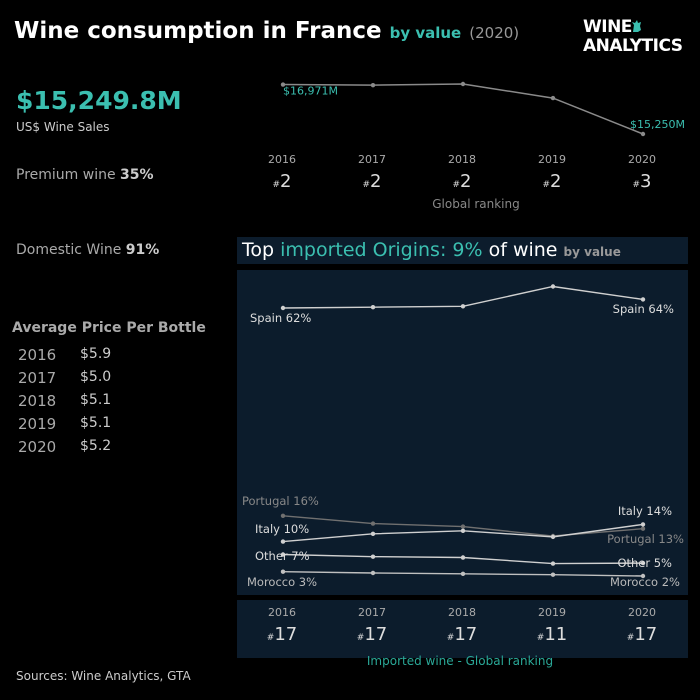 The image size is (700, 700). I want to click on avg-price-year: 2016, so click(37, 355).